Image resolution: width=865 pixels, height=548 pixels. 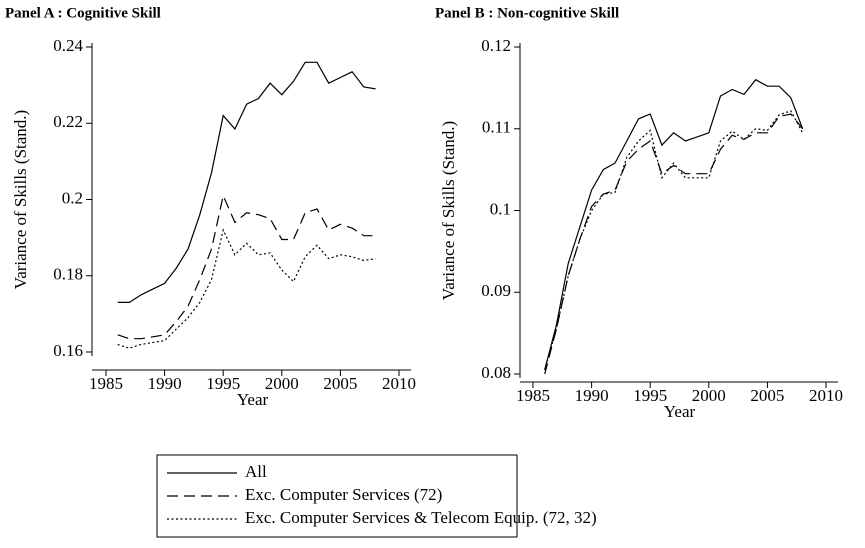 What do you see at coordinates (496, 45) in the screenshot?
I see `y-tick-label: 0.12` at bounding box center [496, 45].